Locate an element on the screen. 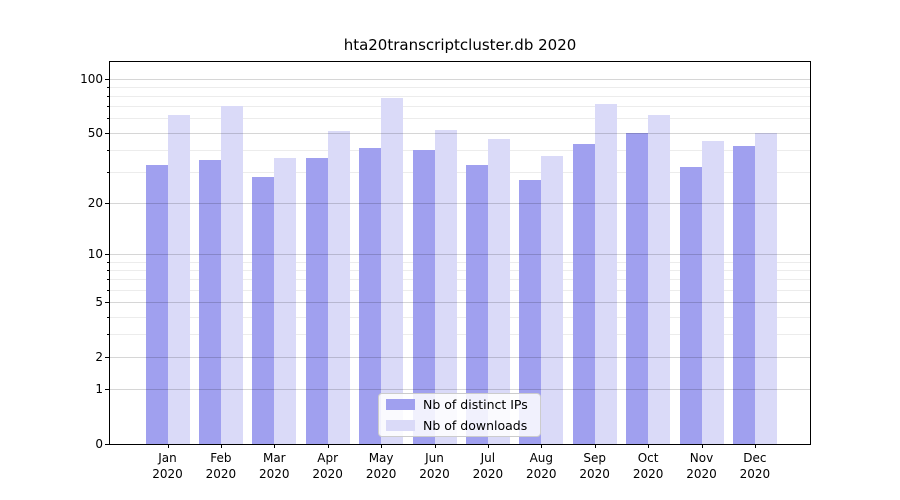  x-tick-label-jan-2020: Jan 2020 is located at coordinates (167, 466).